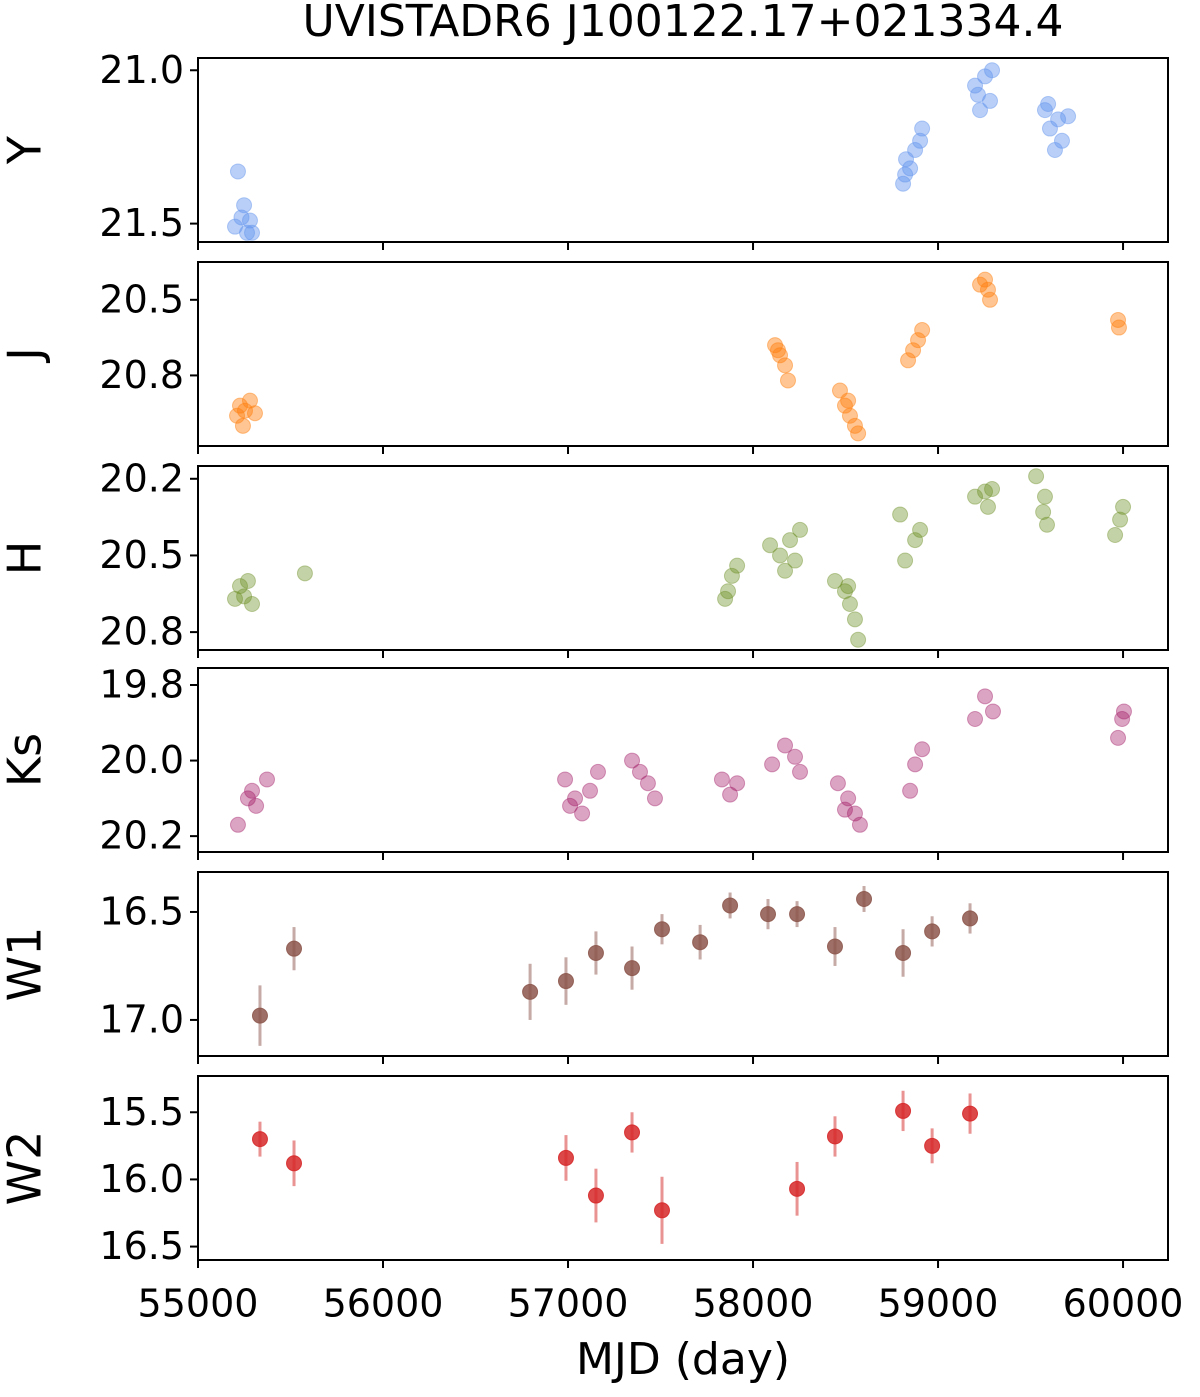 The height and width of the screenshot is (1397, 1200). What do you see at coordinates (141, 1112) in the screenshot?
I see `y-tick-label: 15.5` at bounding box center [141, 1112].